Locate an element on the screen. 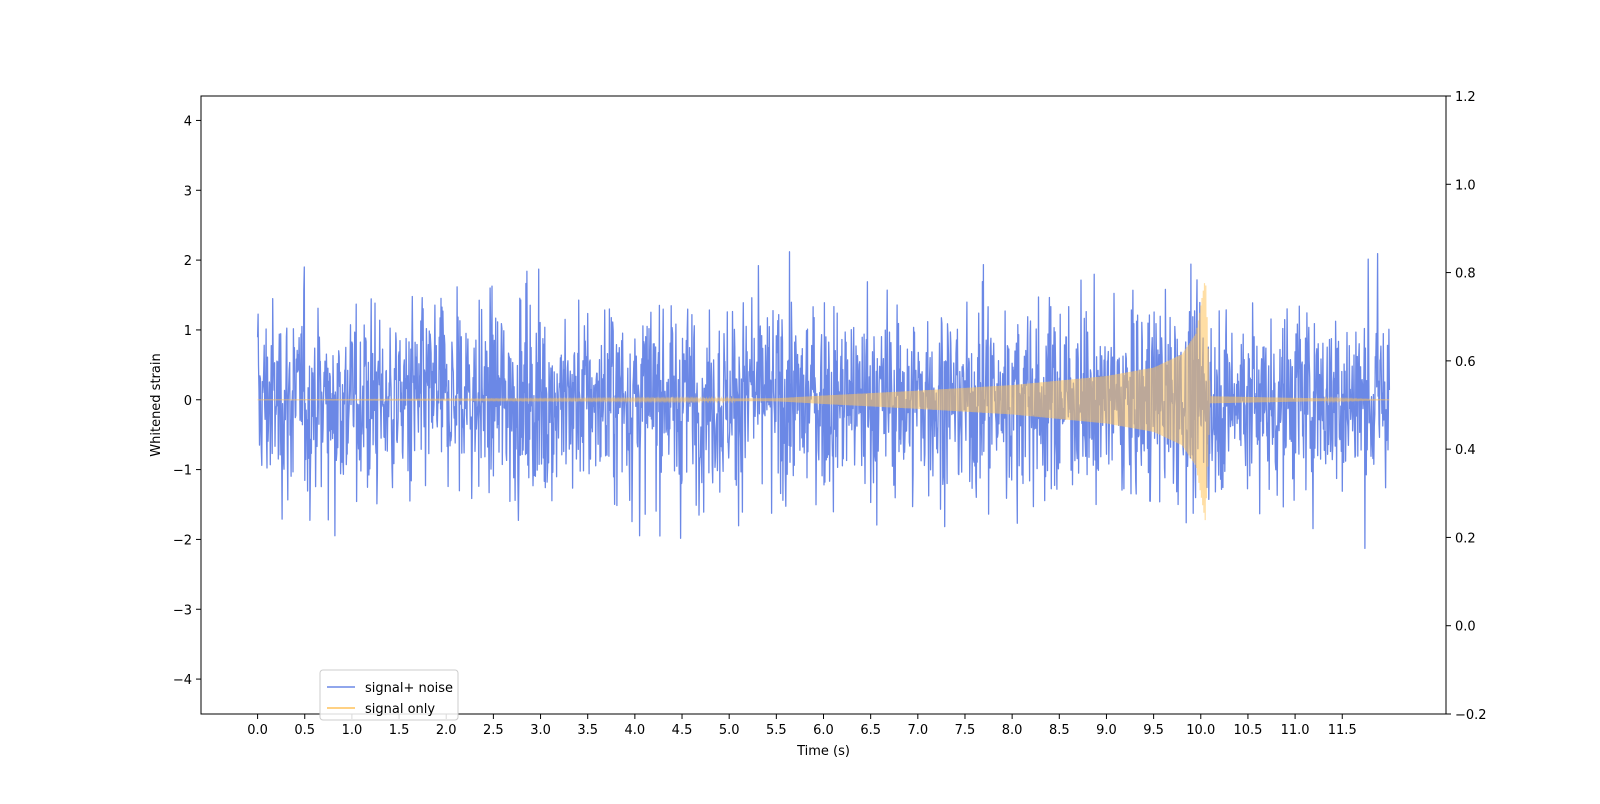 The width and height of the screenshot is (1600, 804). x-tick-label: 7.0 is located at coordinates (917, 730).